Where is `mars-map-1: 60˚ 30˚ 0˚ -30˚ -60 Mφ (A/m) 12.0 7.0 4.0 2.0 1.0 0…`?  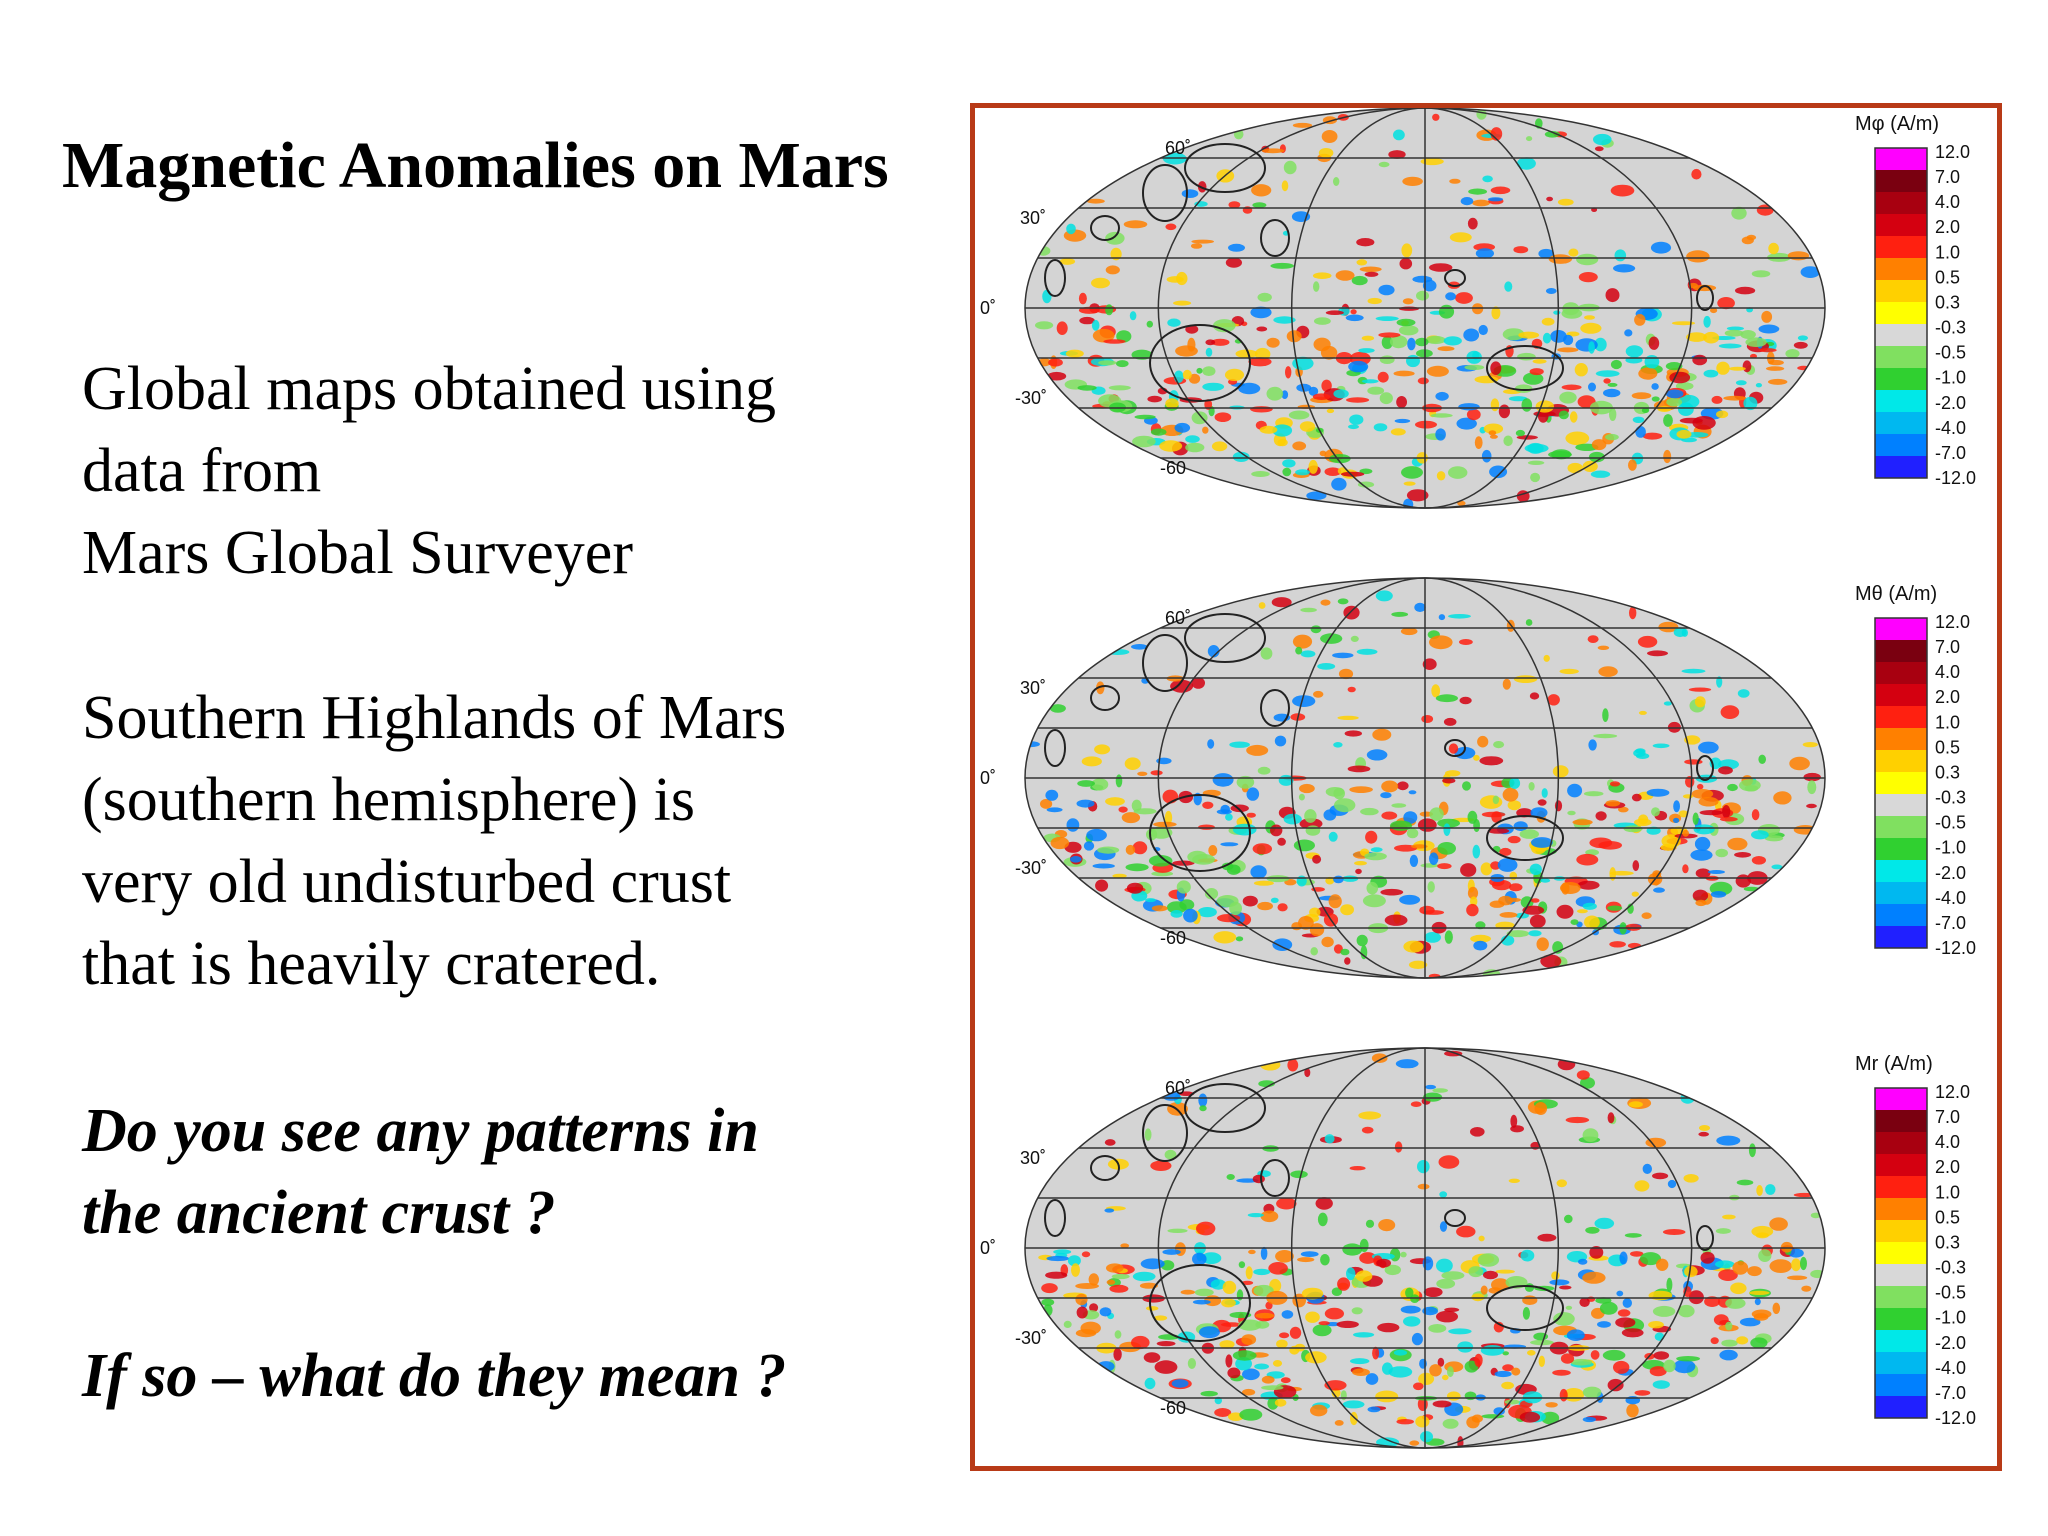
mars-map-1: 60˚ 30˚ 0˚ -30˚ -60 Mφ (A/m) 12.0 7.0 4.0 2.0 1.0 0… is located at coordinates (1478, 308).